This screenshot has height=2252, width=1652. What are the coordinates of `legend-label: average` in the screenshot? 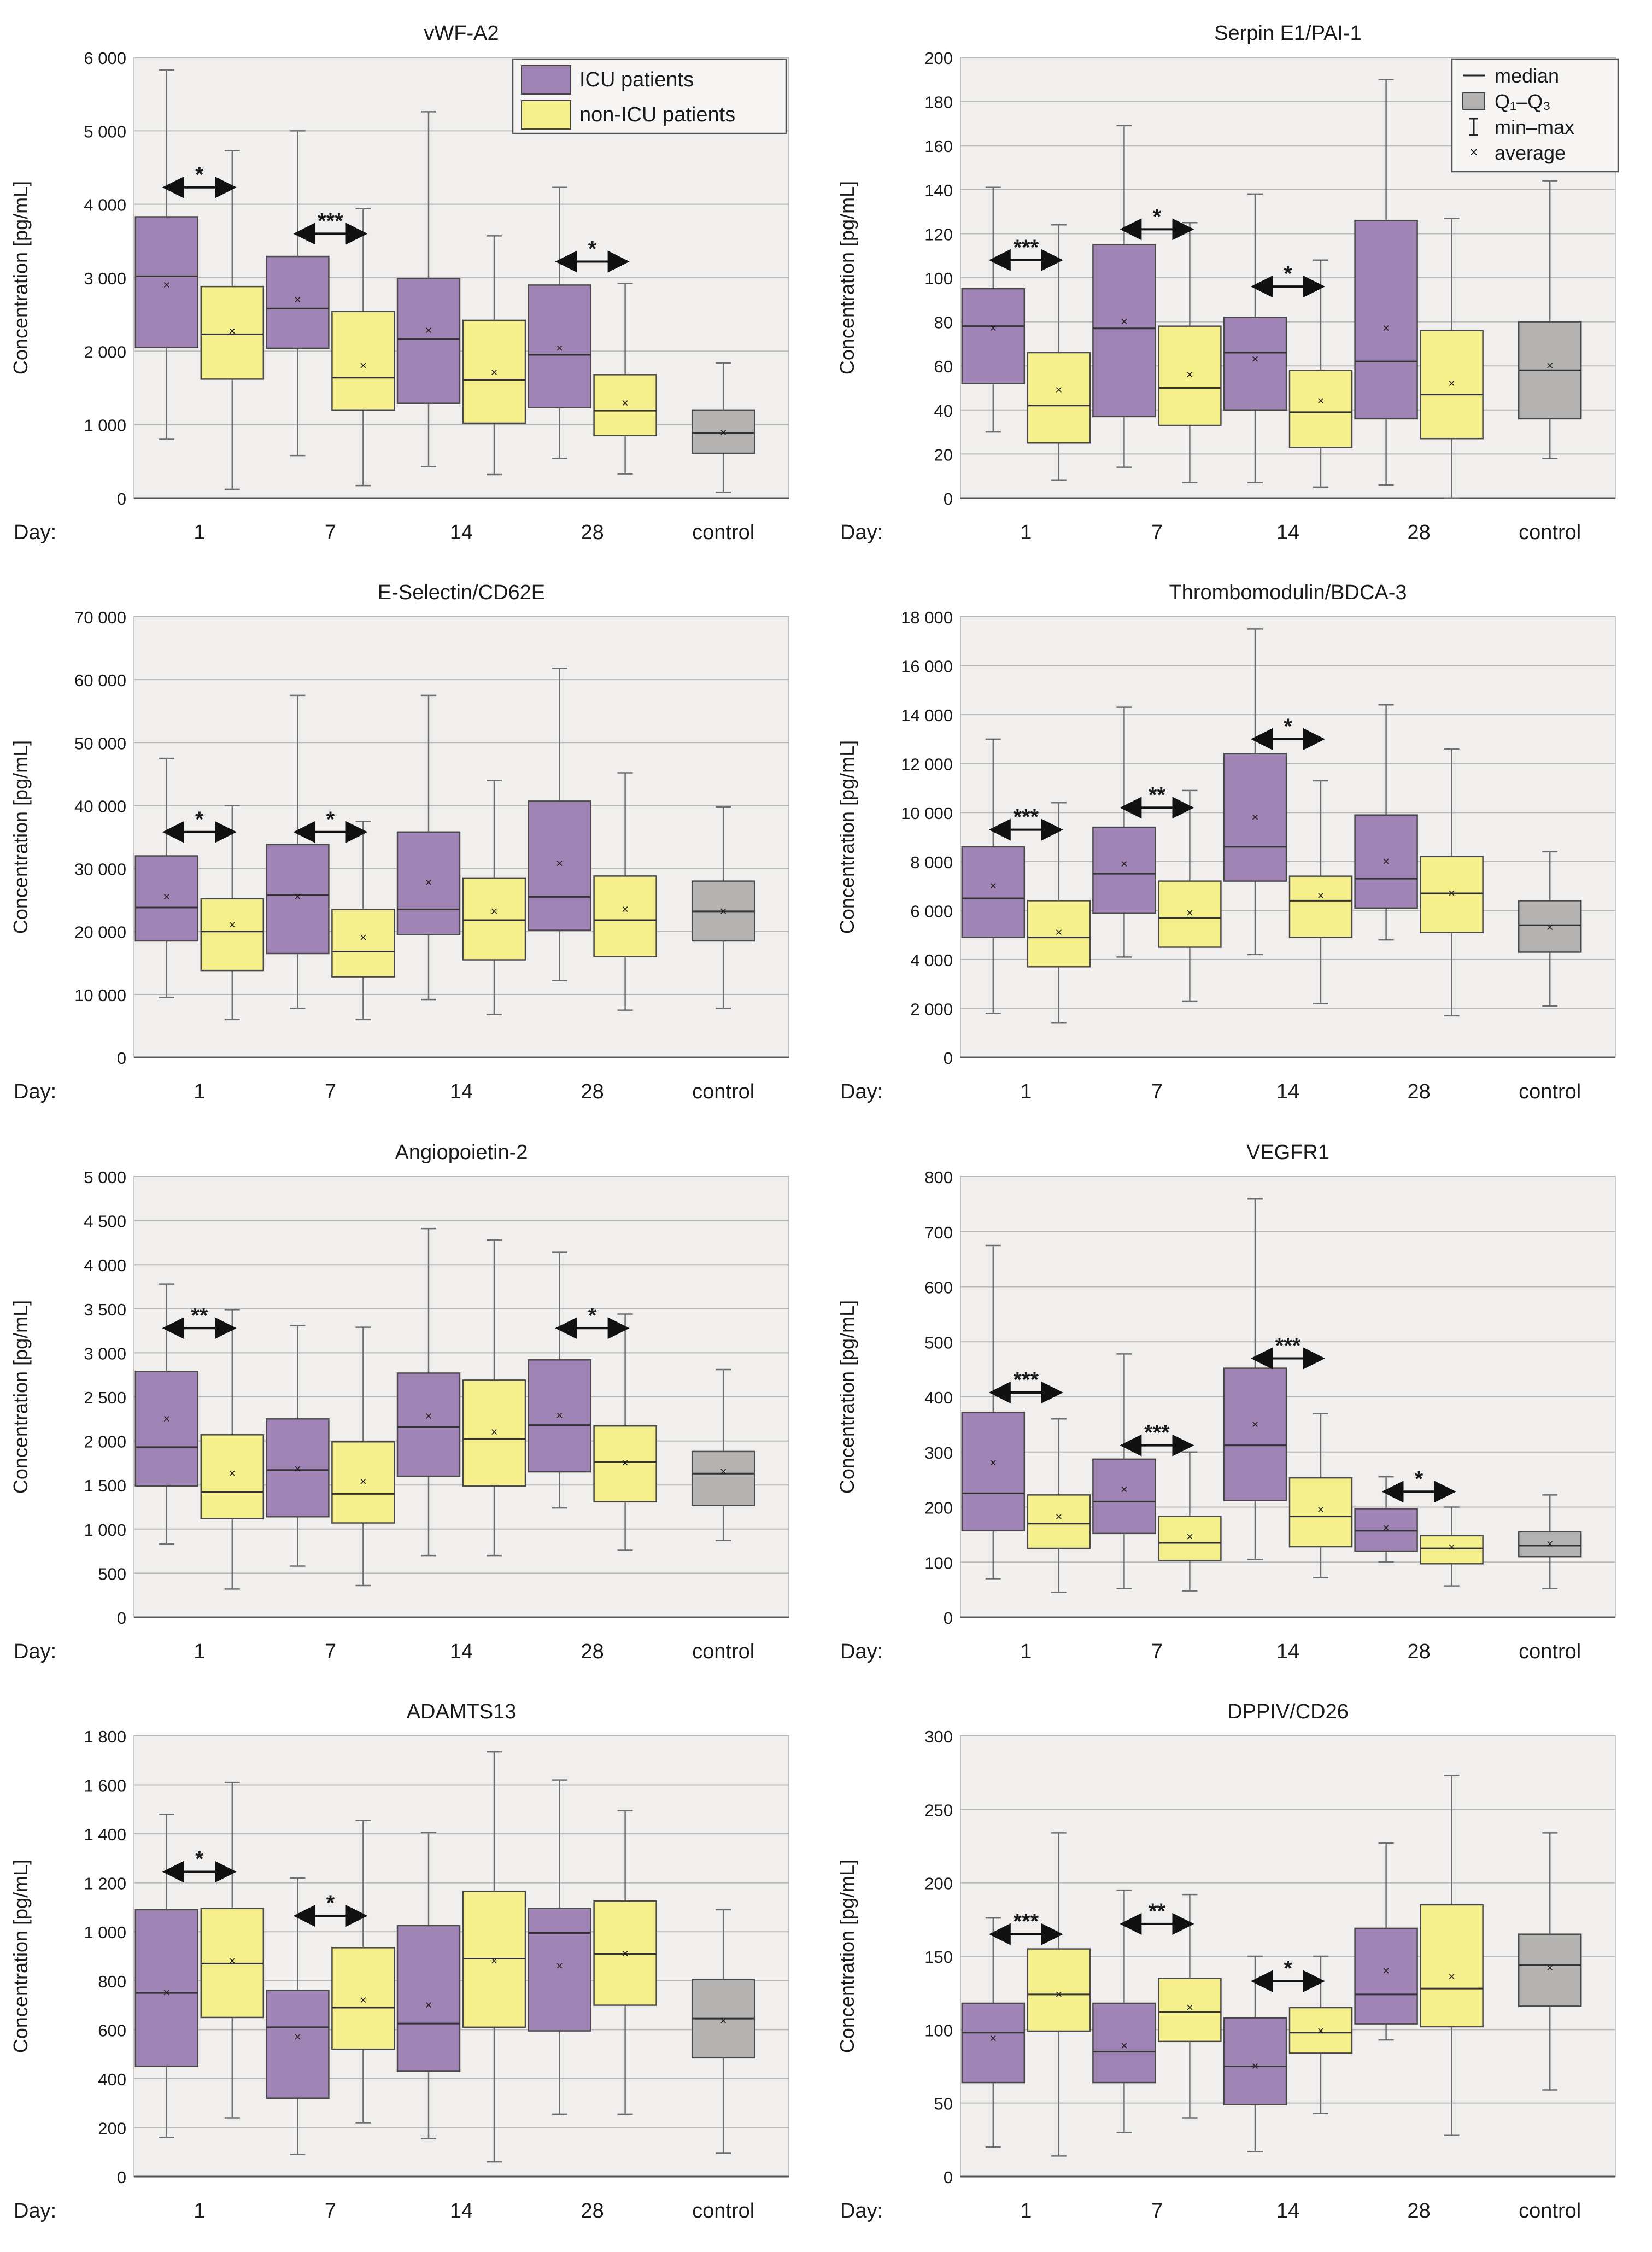 It's located at (1531, 153).